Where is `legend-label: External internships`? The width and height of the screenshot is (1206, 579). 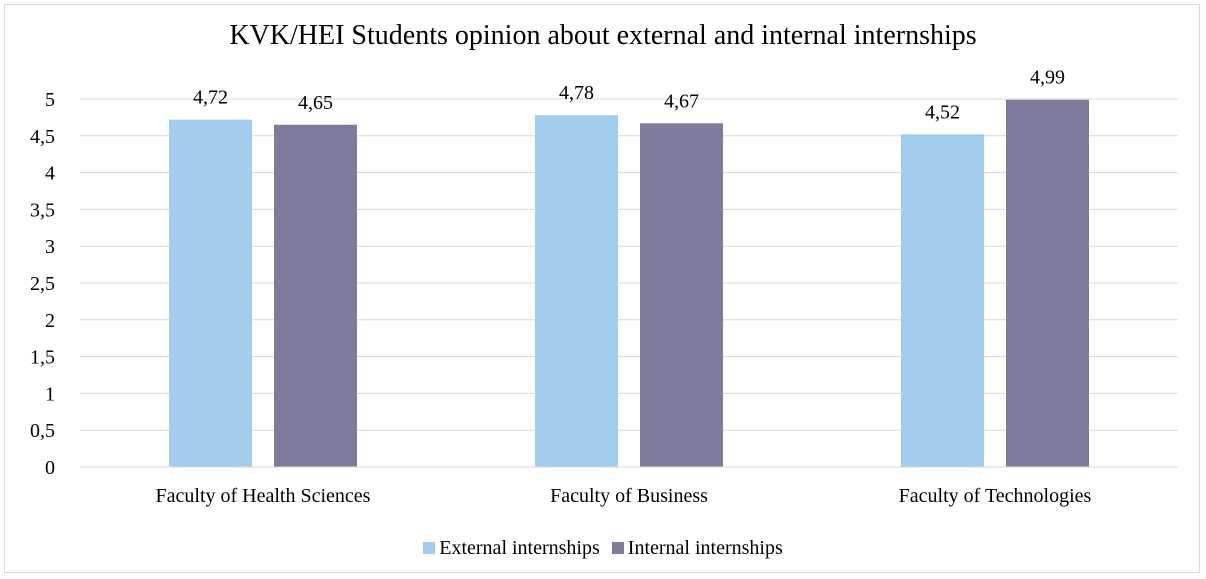
legend-label: External internships is located at coordinates (519, 548).